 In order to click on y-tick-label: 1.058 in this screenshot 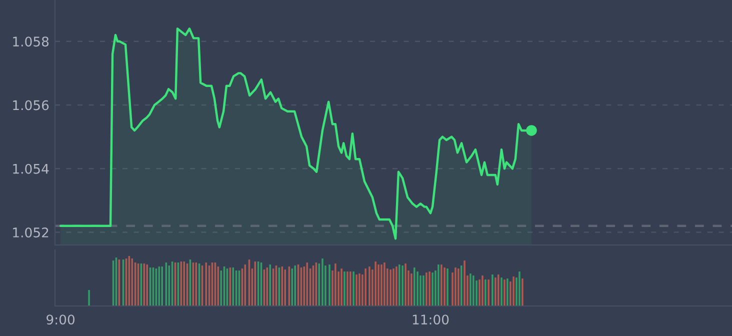, I will do `click(31, 41)`.